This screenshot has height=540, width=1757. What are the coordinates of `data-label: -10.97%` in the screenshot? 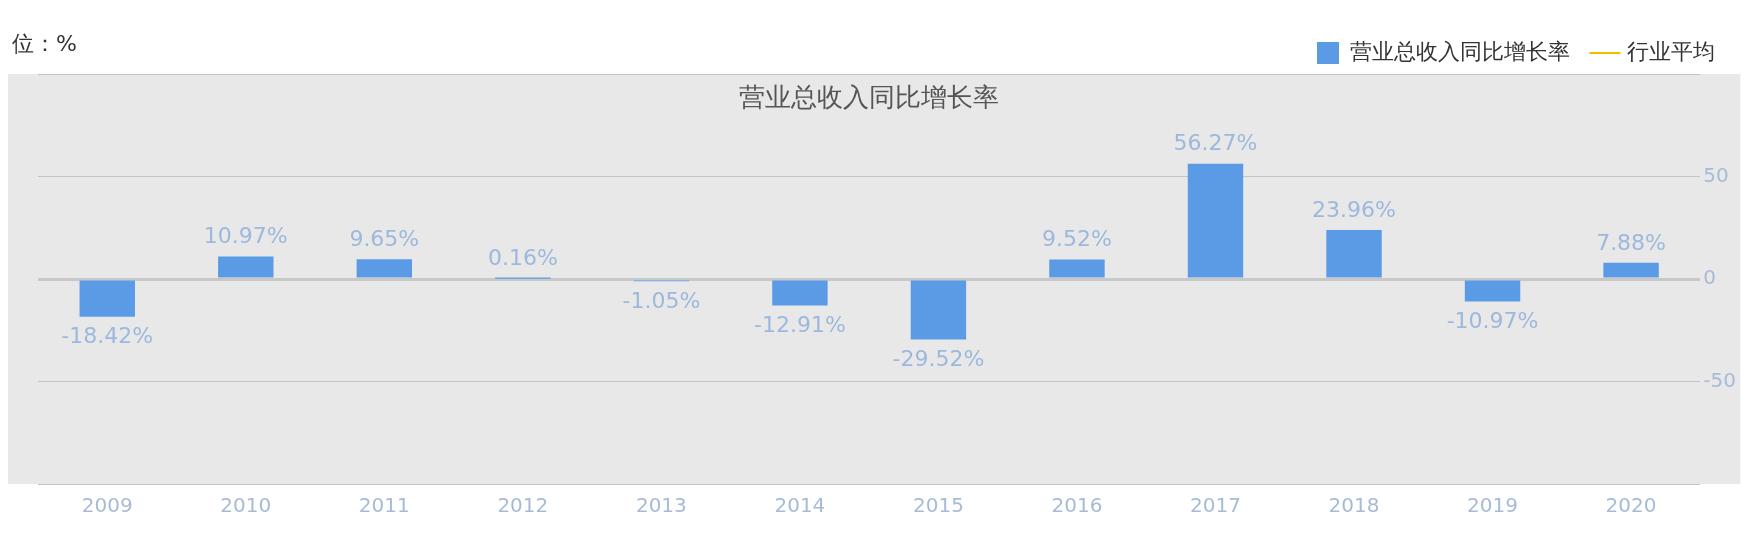 It's located at (1492, 321).